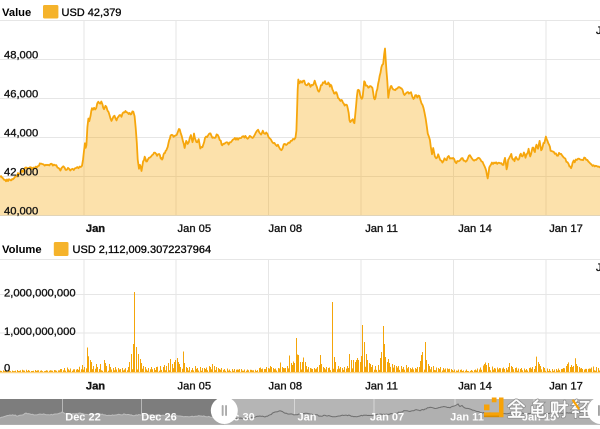 This screenshot has width=600, height=429. Describe the element at coordinates (7, 368) in the screenshot. I see `svg-text: 0` at that location.